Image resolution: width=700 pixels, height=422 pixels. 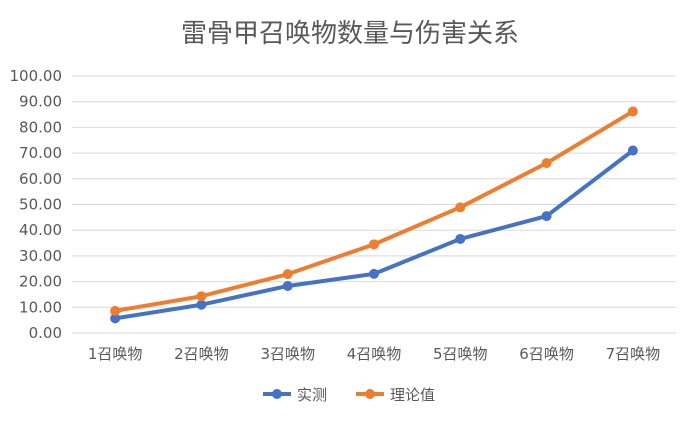 What do you see at coordinates (546, 354) in the screenshot?
I see `x-tick-label: 6召唤物` at bounding box center [546, 354].